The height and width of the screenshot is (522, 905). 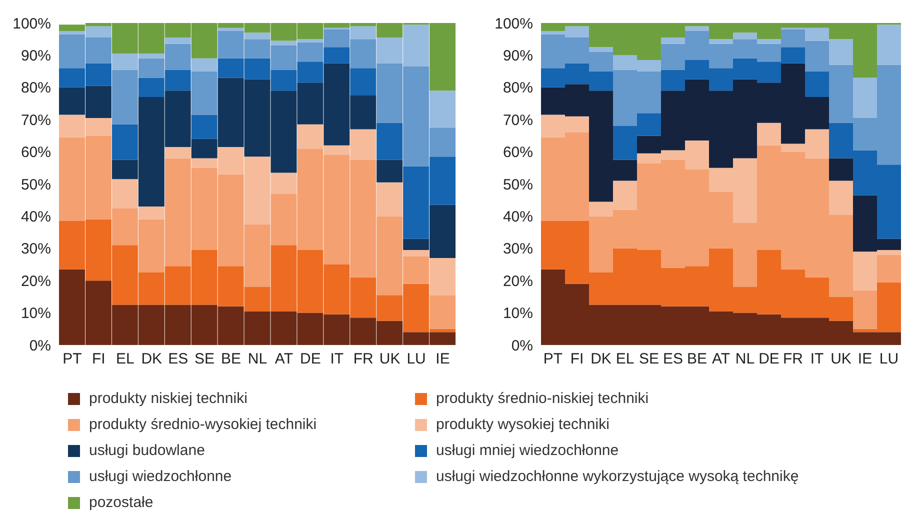 I want to click on legend-label: usługi wiedzochłonne, so click(x=160, y=476).